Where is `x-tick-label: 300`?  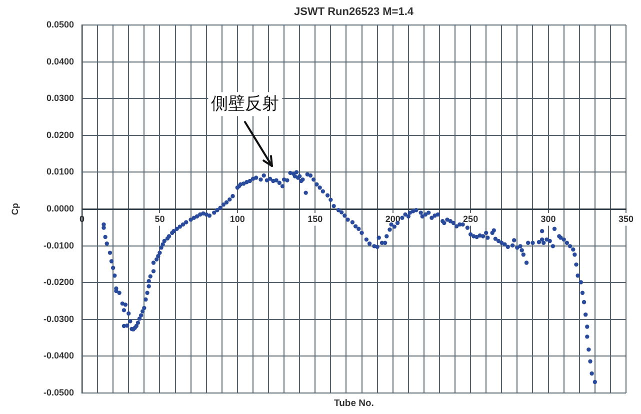 x-tick-label: 300 is located at coordinates (548, 219).